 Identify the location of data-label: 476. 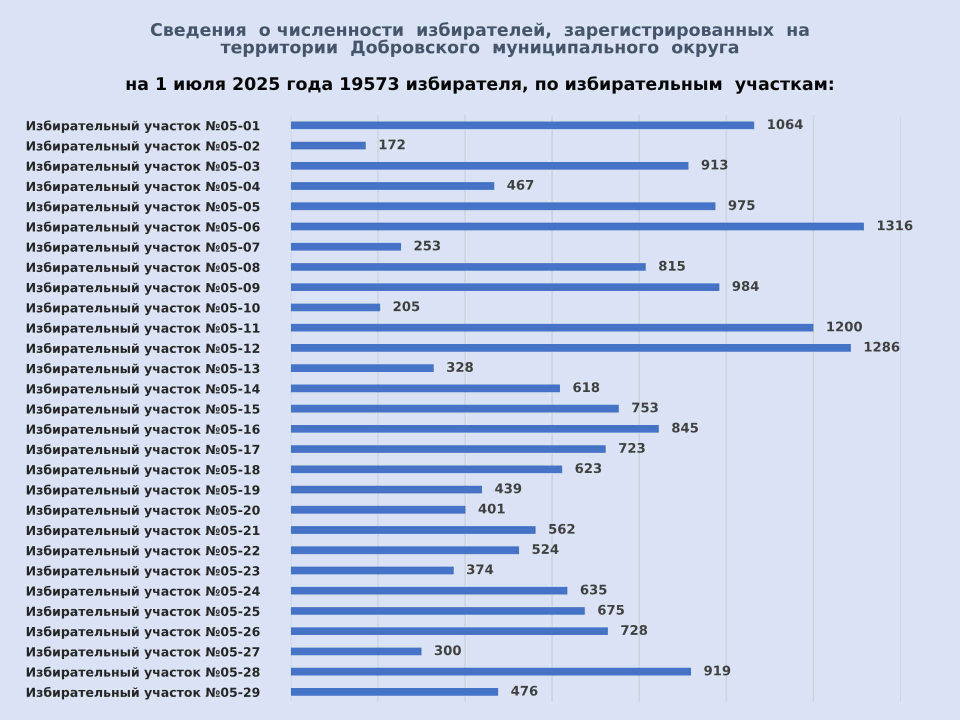
(524, 691).